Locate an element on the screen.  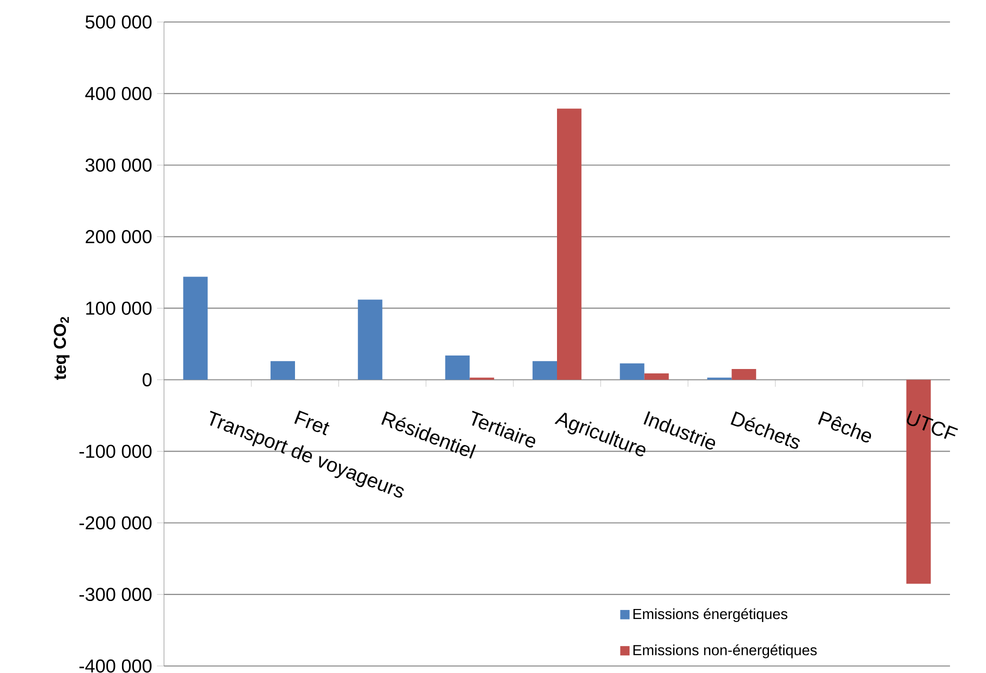
y-tick-label: 500 000 is located at coordinates (119, 22).